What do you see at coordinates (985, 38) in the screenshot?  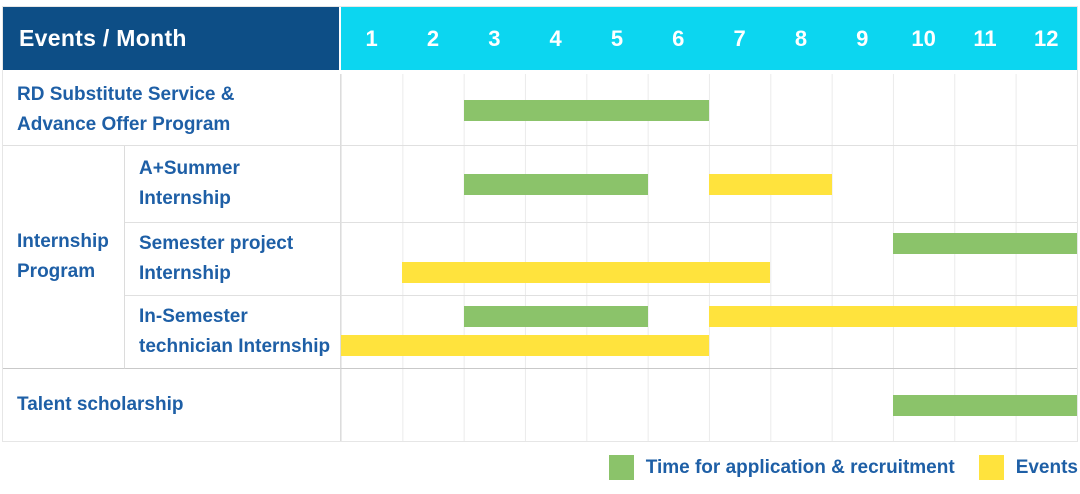 I see `month-label: 11` at bounding box center [985, 38].